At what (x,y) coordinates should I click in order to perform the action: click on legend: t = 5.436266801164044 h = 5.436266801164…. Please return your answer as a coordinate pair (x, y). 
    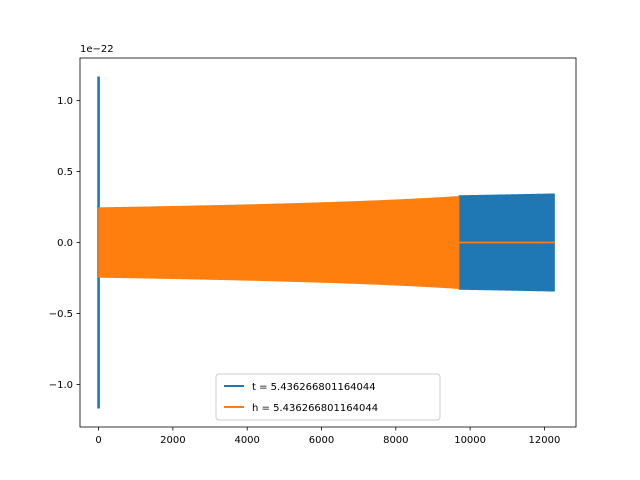
    Looking at the image, I should click on (328, 397).